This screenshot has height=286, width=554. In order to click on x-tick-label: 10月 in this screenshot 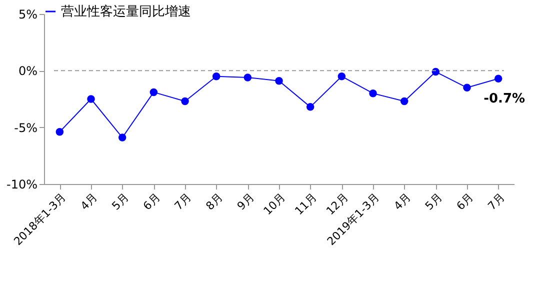, I will do `click(274, 204)`.